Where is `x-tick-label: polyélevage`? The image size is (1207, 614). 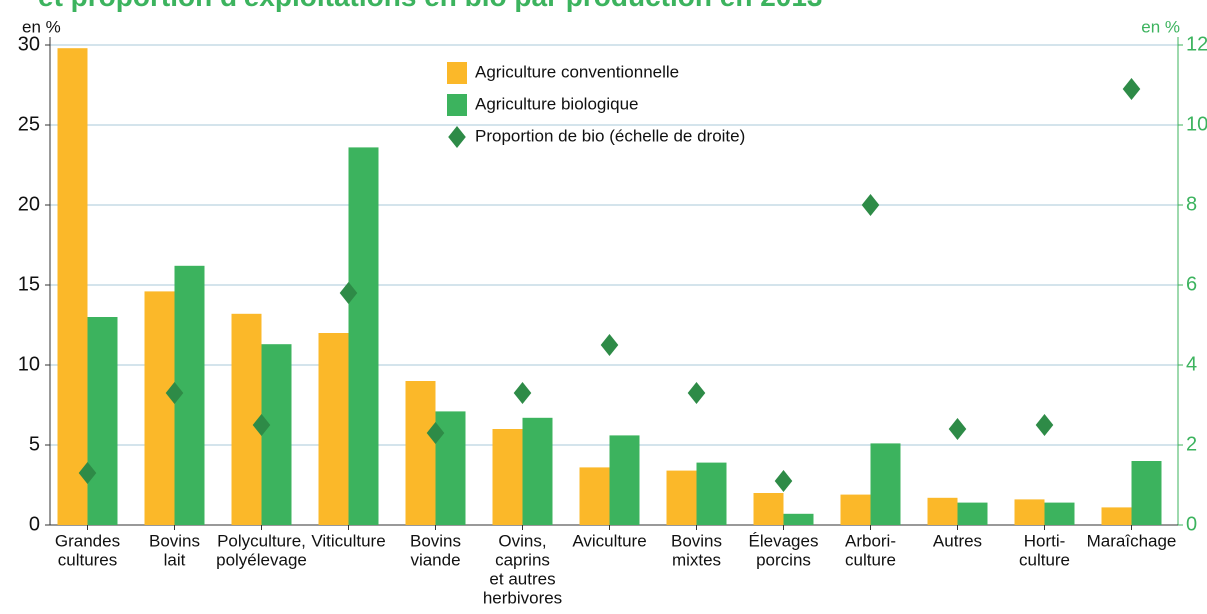 x-tick-label: polyélevage is located at coordinates (261, 559).